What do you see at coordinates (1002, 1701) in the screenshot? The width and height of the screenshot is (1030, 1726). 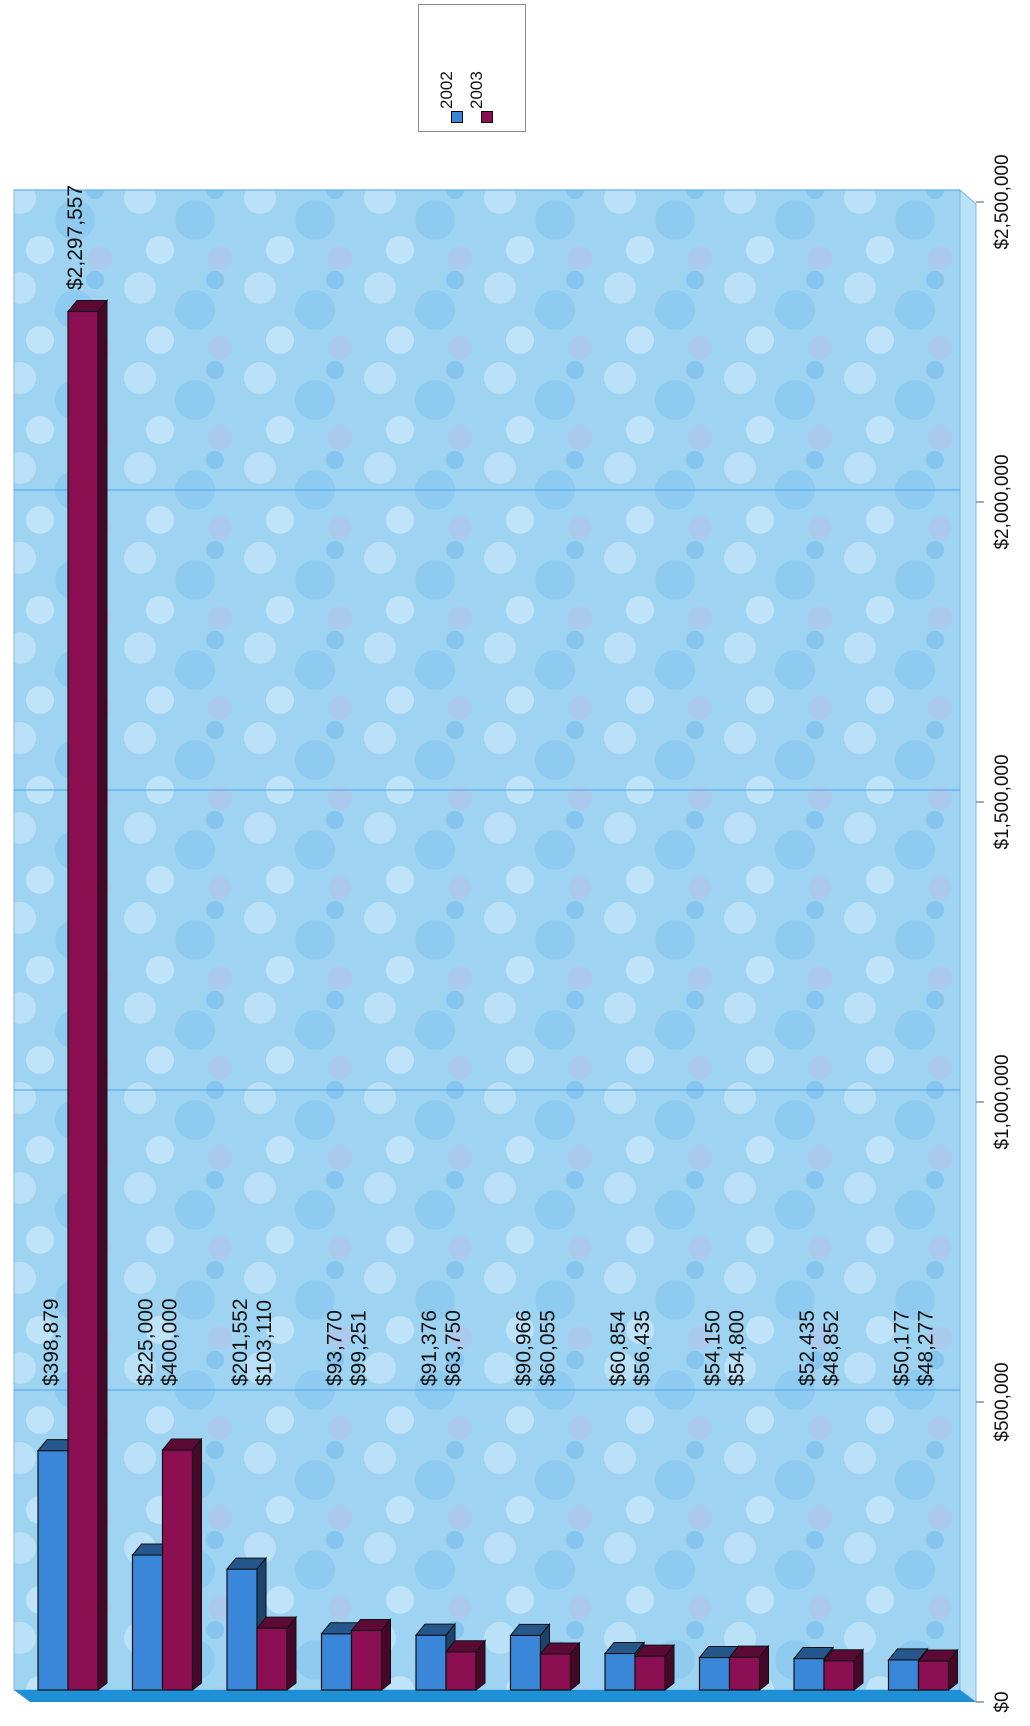 I see `value-axis-tick-label: $0` at bounding box center [1002, 1701].